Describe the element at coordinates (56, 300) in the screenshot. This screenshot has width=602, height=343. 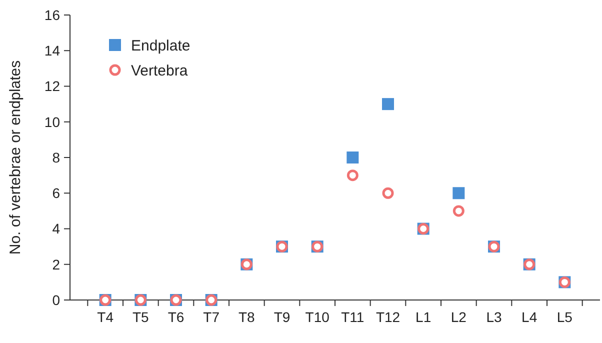
I see `y-tick-label: 0` at that location.